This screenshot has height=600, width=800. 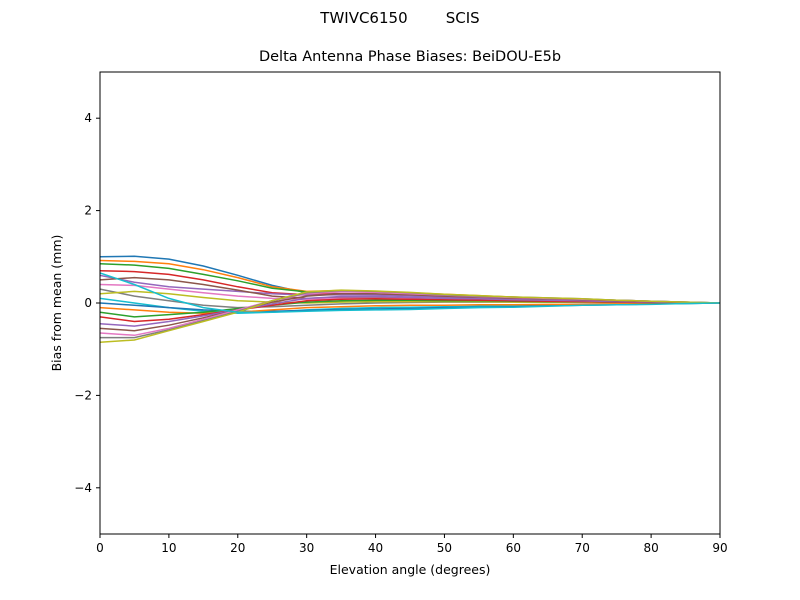 I want to click on x-tick-label: 0, so click(x=100, y=548).